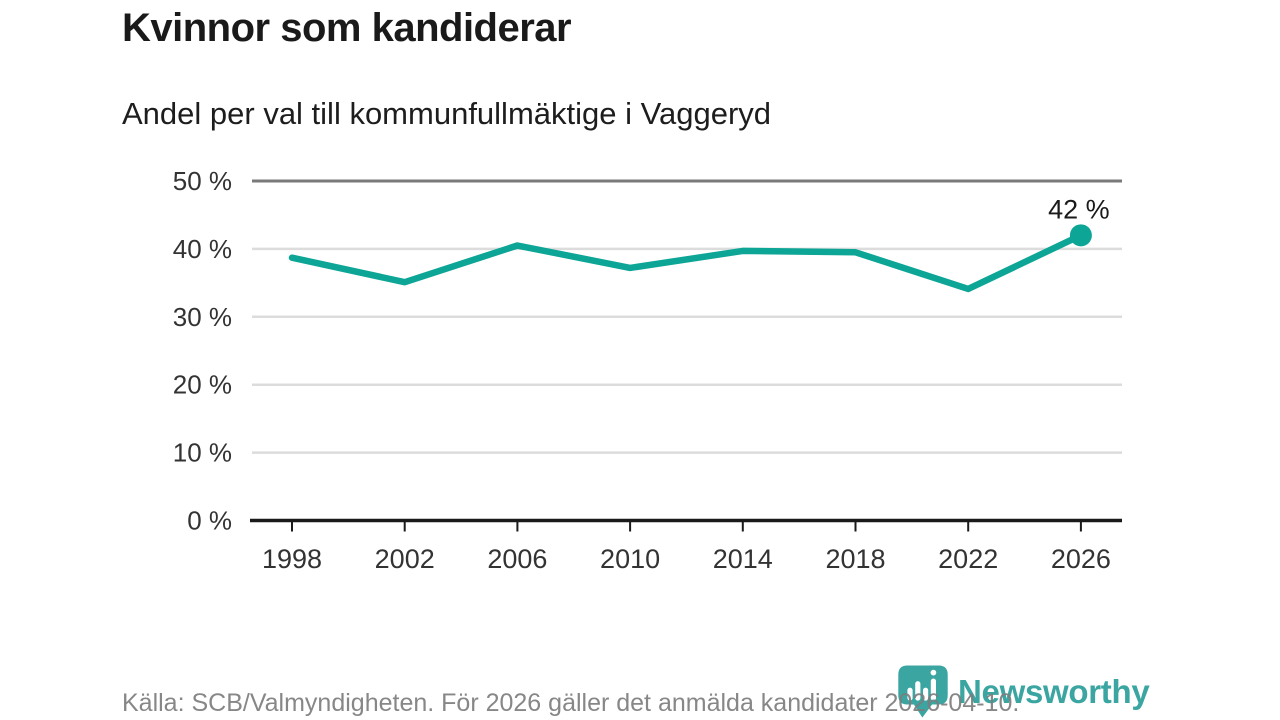 The image size is (1280, 720). What do you see at coordinates (405, 559) in the screenshot?
I see `x-tick-label: 2002` at bounding box center [405, 559].